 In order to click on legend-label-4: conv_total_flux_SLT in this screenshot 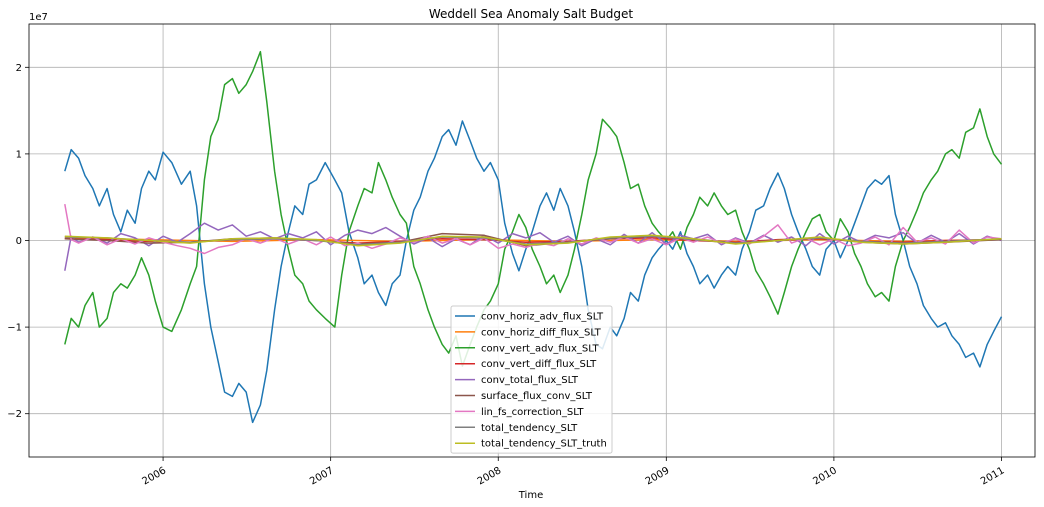, I will do `click(530, 380)`.